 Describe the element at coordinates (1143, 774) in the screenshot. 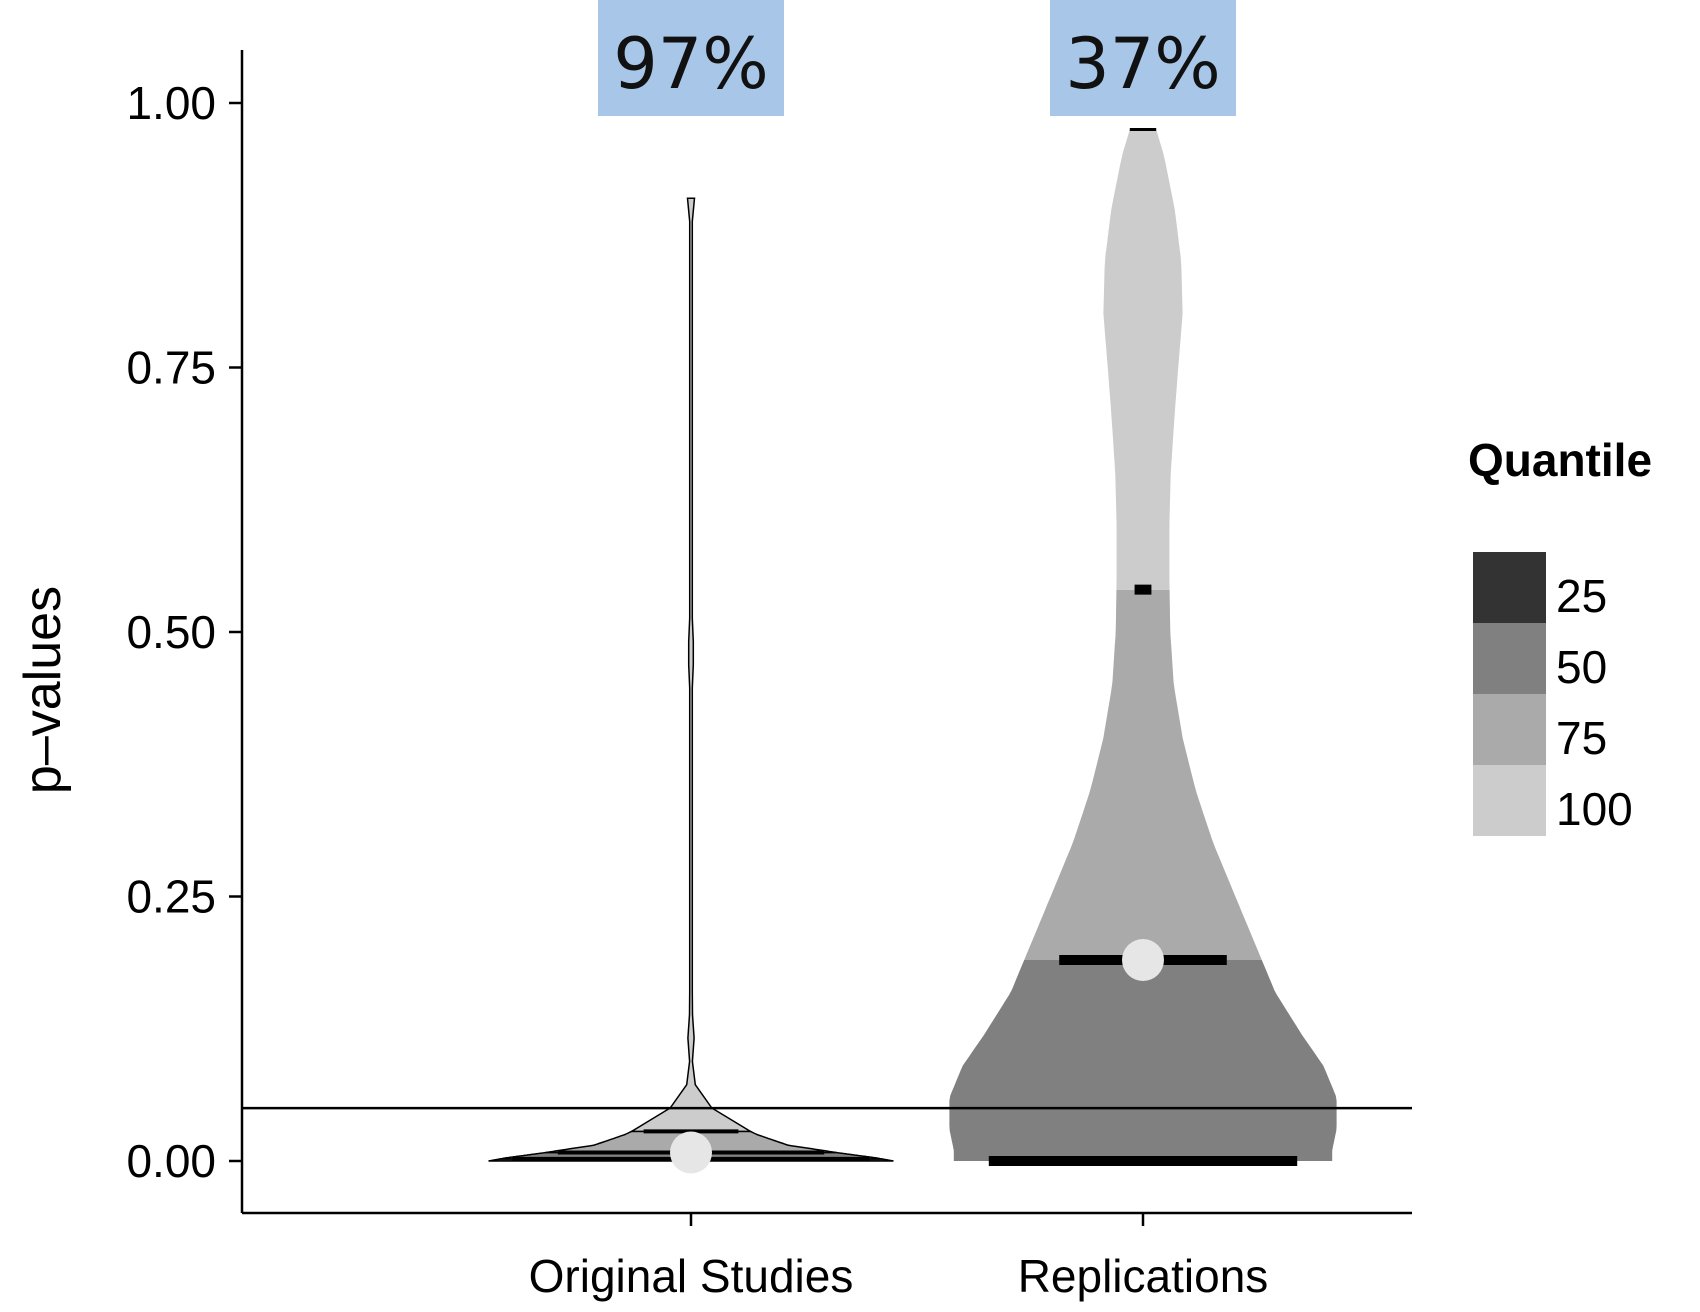

I see `violin-band-replications-q3` at that location.